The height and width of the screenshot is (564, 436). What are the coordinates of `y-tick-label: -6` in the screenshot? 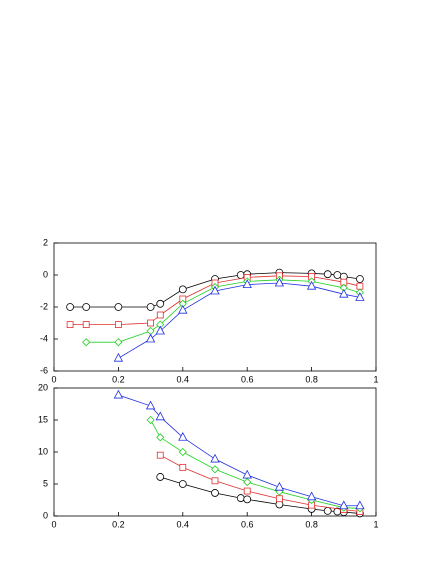 It's located at (44, 370).